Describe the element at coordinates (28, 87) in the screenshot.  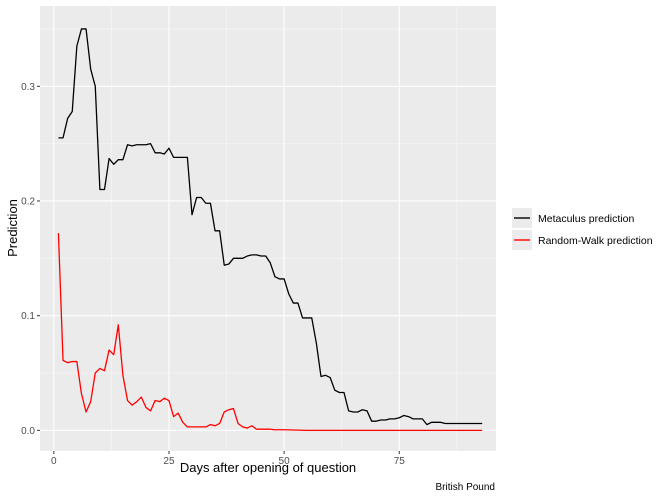
I see `y-tick-label: 0.3` at that location.